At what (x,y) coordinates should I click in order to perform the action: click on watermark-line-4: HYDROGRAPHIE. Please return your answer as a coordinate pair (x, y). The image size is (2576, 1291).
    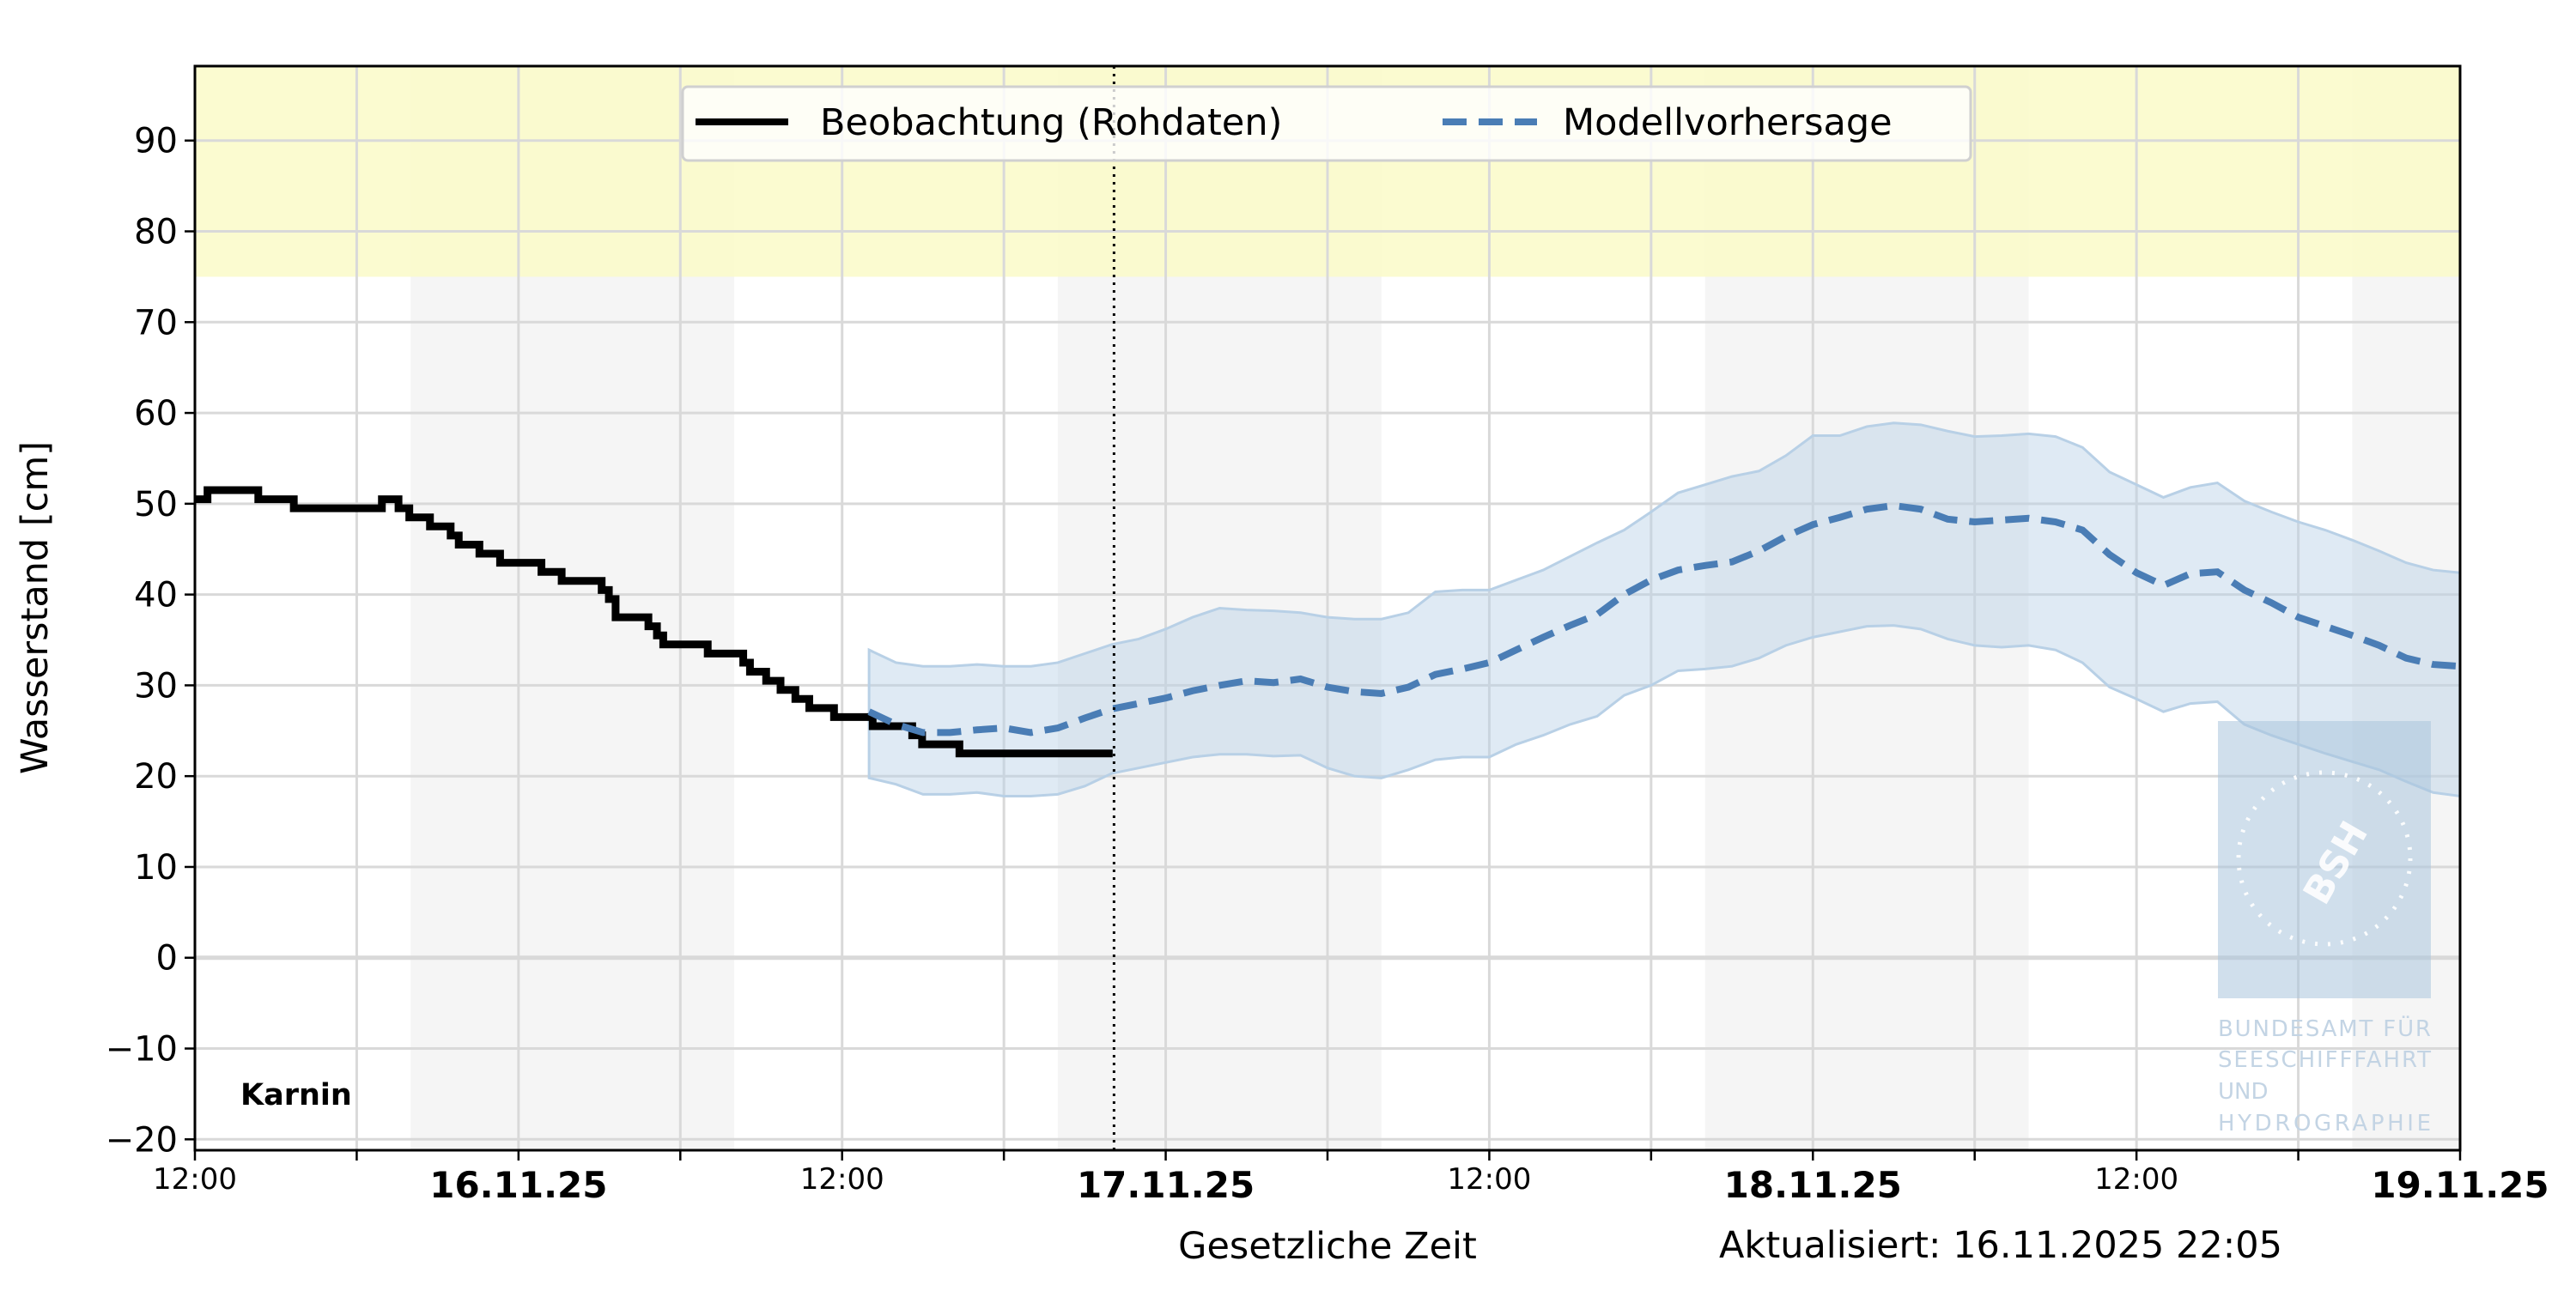
    Looking at the image, I should click on (2324, 1124).